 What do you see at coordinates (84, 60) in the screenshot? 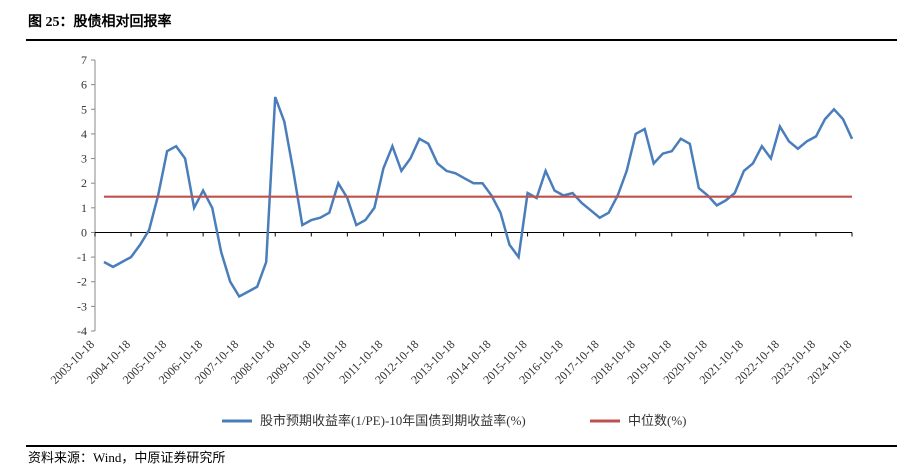
I see `y-tick-label: 7` at bounding box center [84, 60].